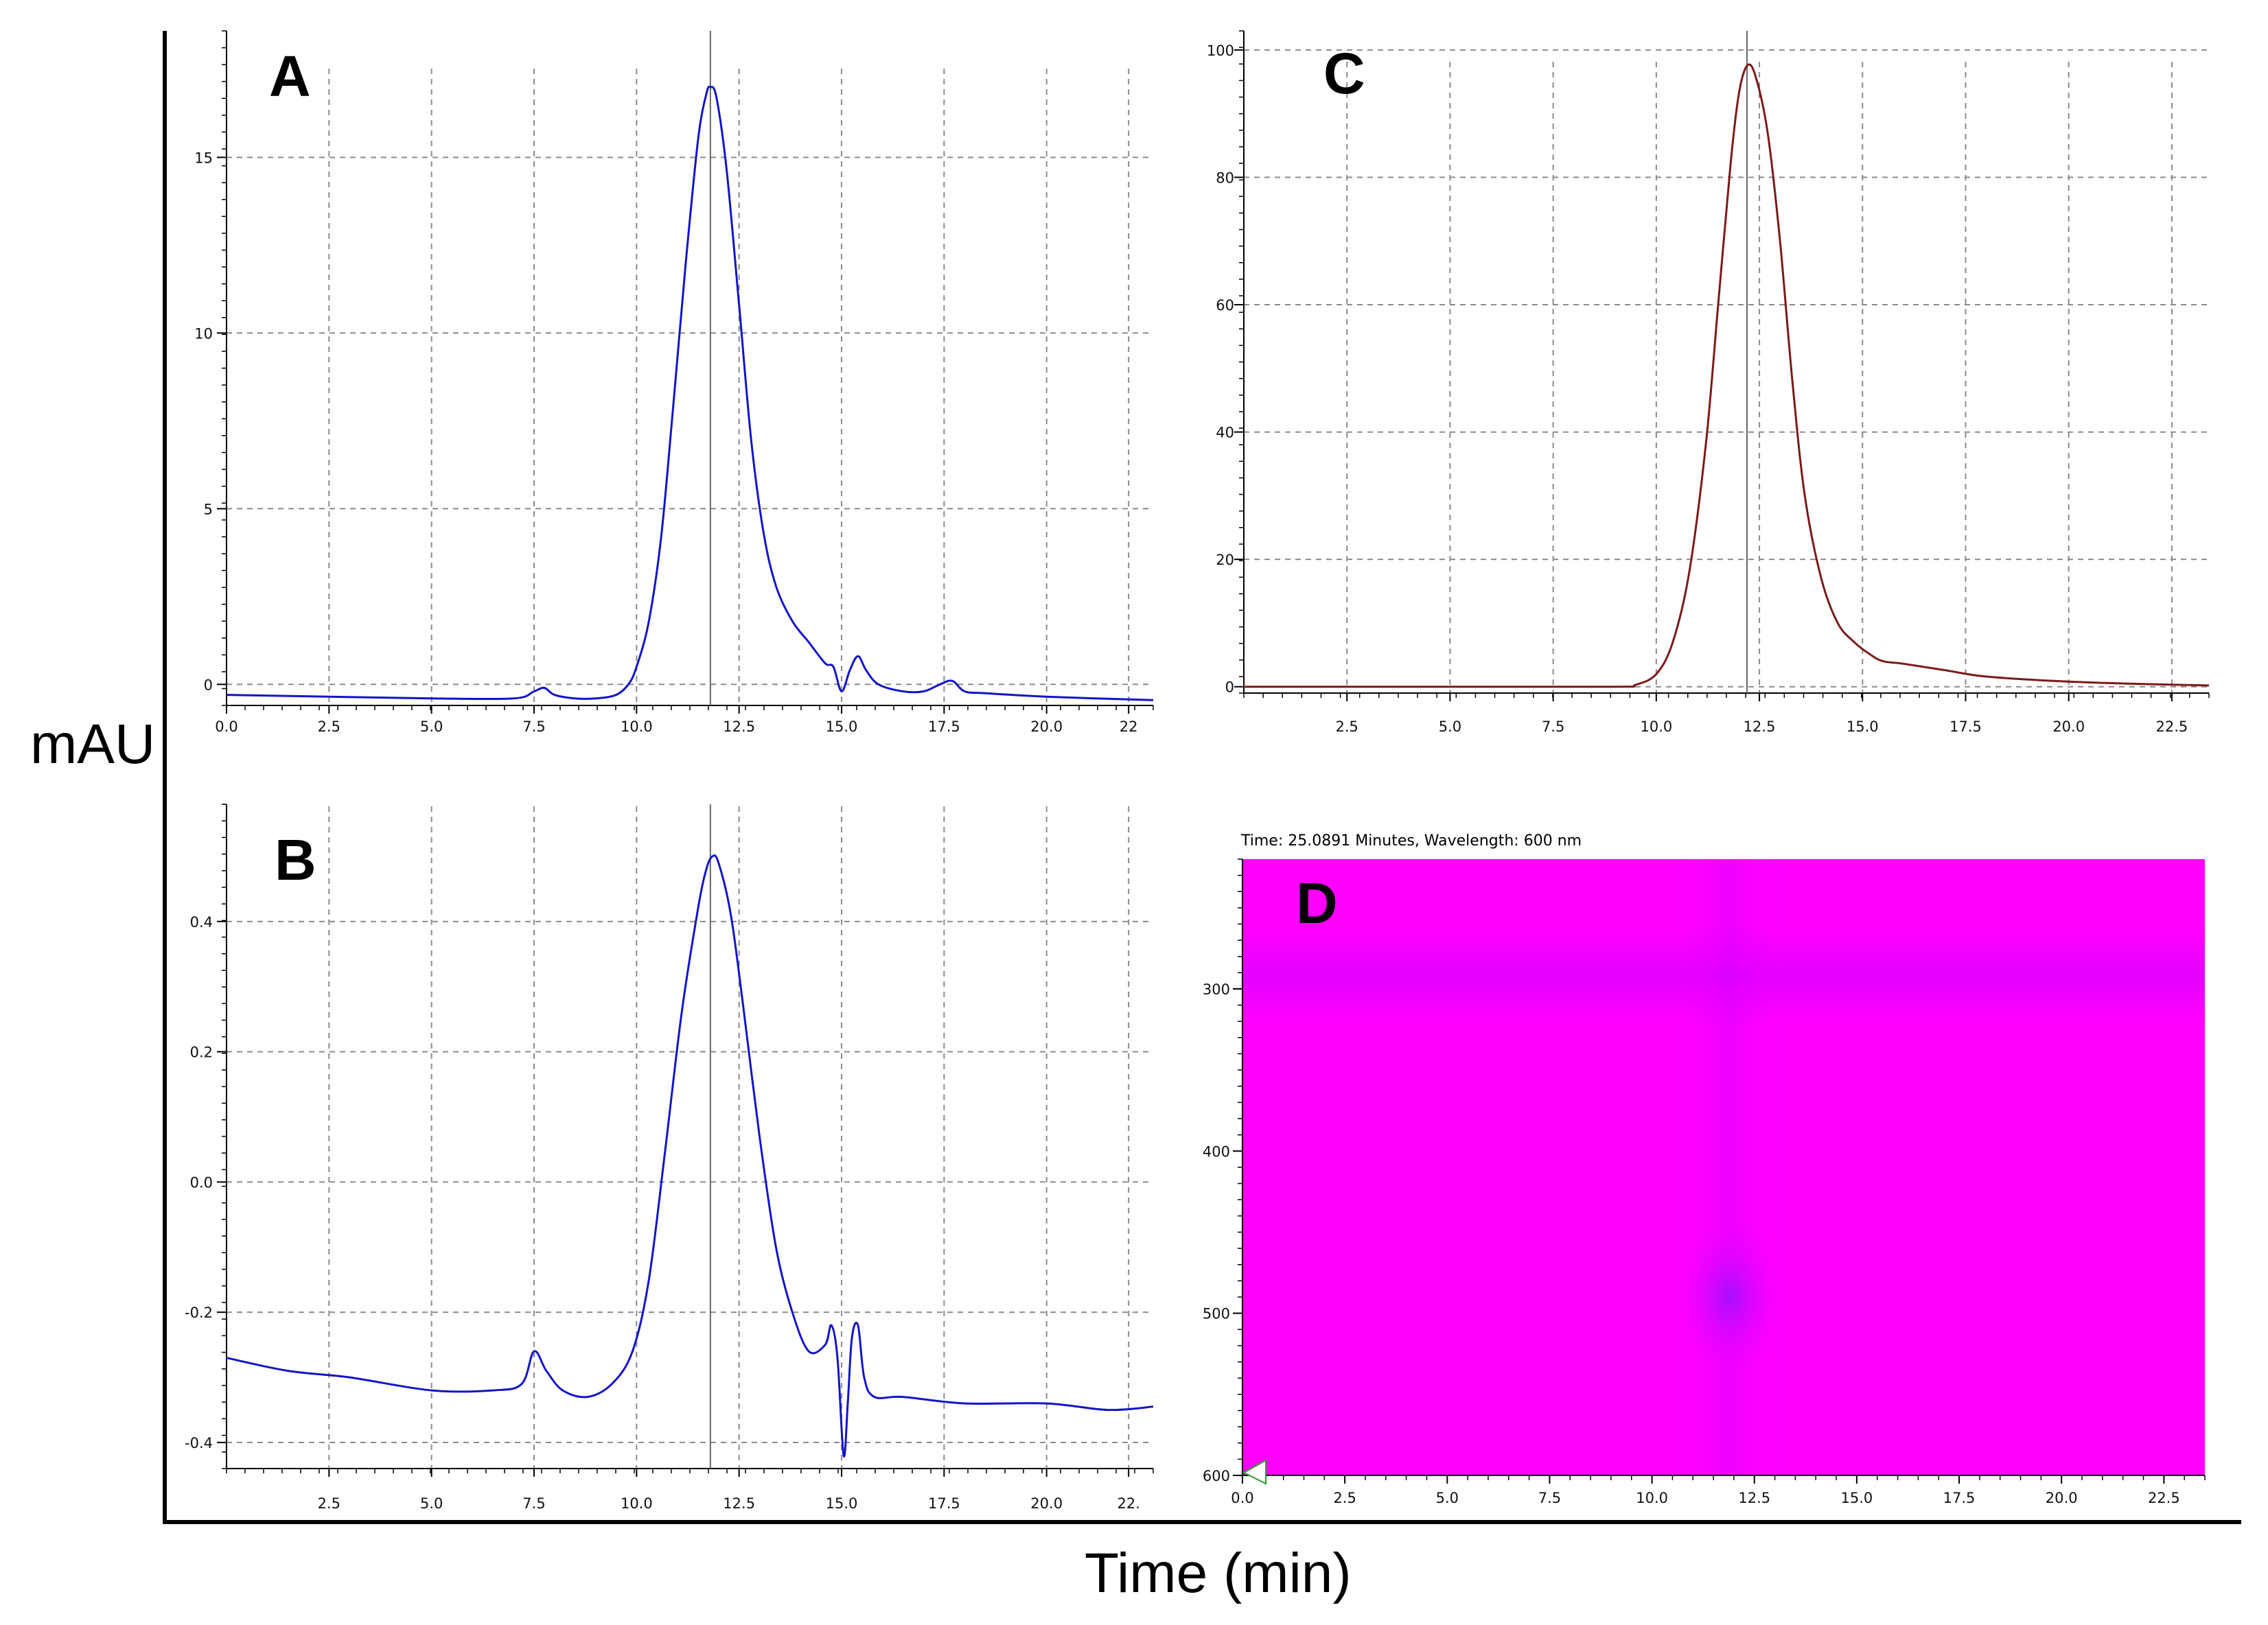  What do you see at coordinates (1216, 1314) in the screenshot?
I see `y-tick-label: 500` at bounding box center [1216, 1314].